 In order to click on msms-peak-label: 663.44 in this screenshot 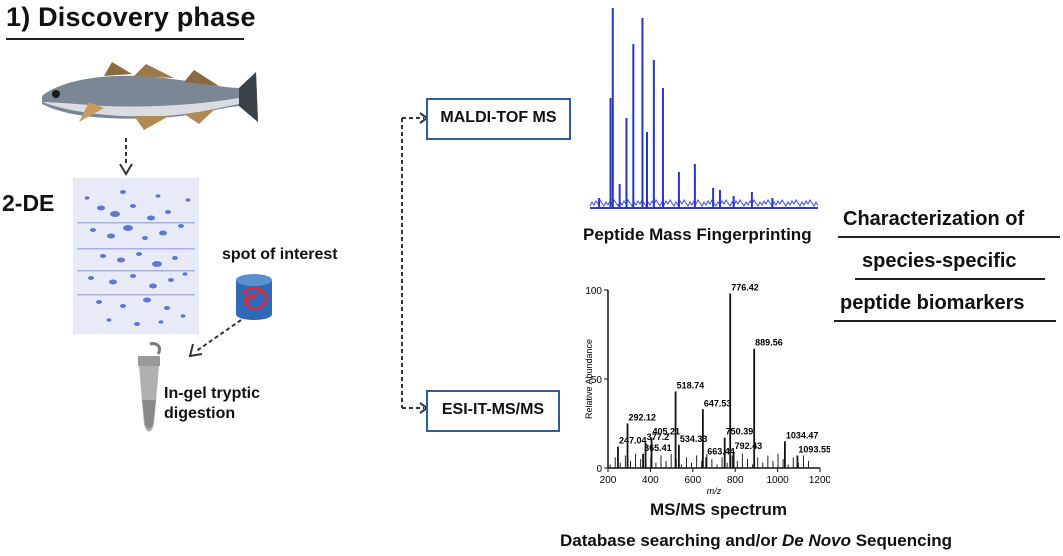, I will do `click(721, 451)`.